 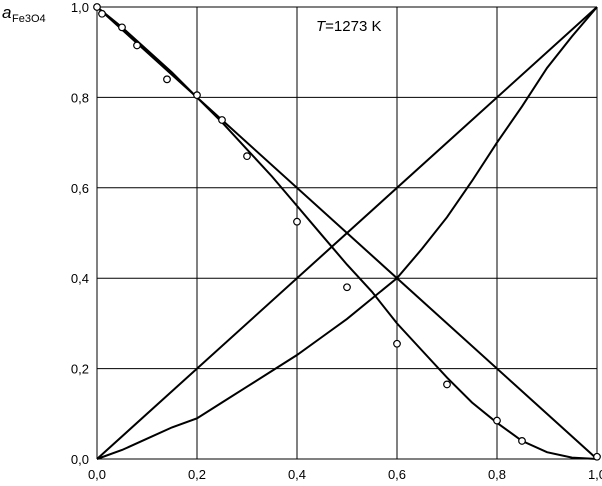 What do you see at coordinates (80, 188) in the screenshot?
I see `y-tick-label: 0,6` at bounding box center [80, 188].